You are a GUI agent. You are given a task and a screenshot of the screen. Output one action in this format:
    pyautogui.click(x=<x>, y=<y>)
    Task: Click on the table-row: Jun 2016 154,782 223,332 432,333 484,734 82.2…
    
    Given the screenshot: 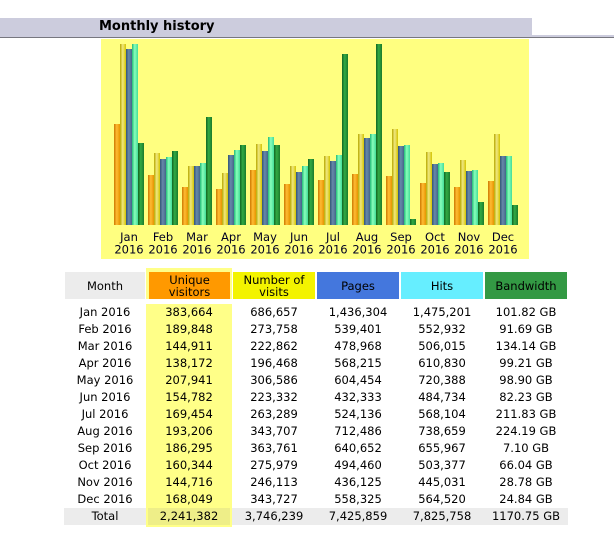 What is the action you would take?
    pyautogui.click(x=316, y=397)
    